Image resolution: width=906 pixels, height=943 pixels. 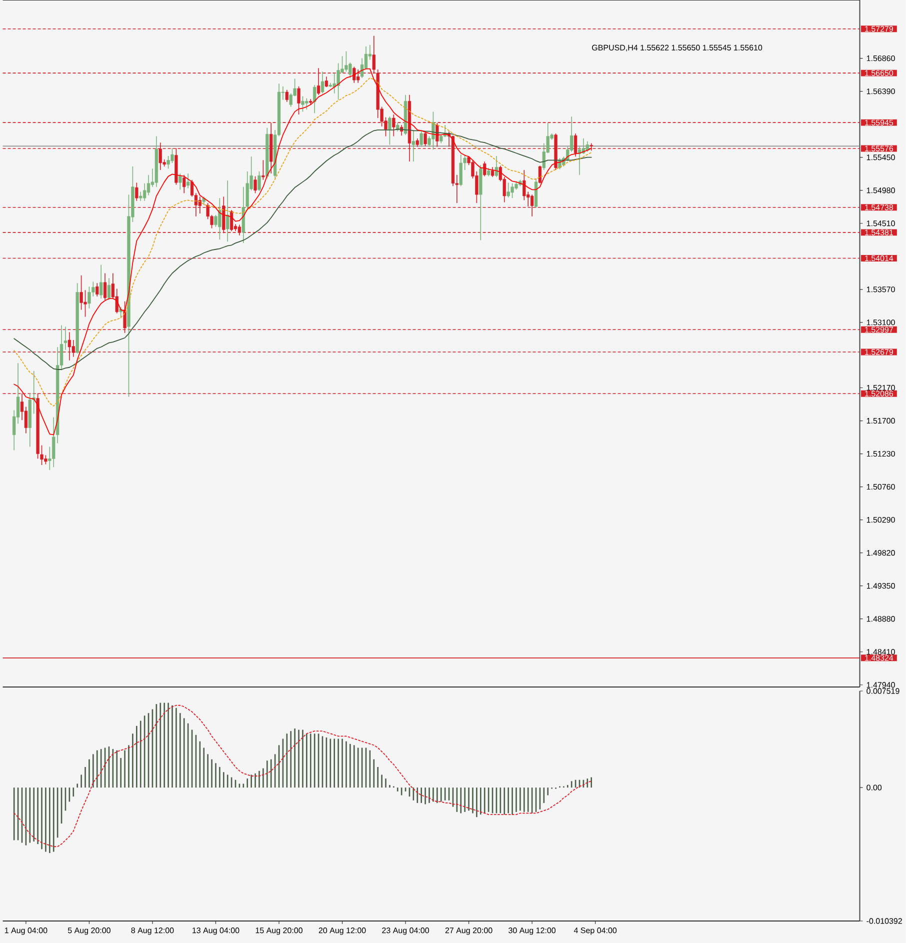 What do you see at coordinates (406, 931) in the screenshot?
I see `x-tick-label: 23 Aug 04:00` at bounding box center [406, 931].